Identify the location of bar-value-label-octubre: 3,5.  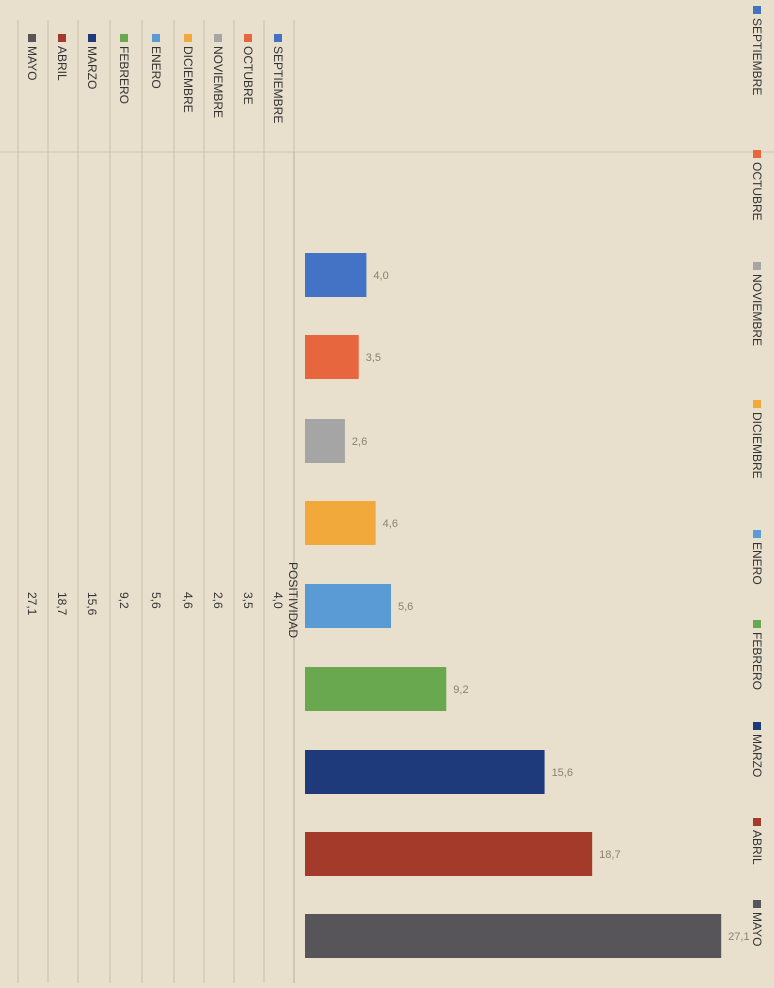
(373, 358).